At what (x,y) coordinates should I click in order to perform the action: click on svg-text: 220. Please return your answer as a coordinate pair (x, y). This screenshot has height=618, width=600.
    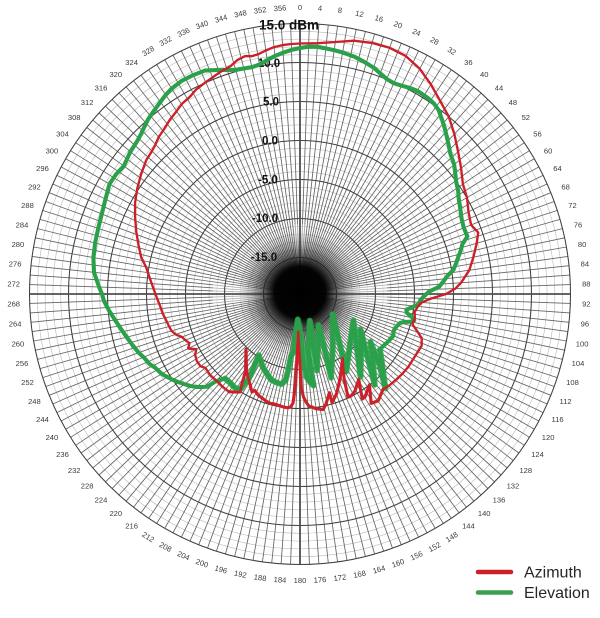
    Looking at the image, I should click on (115, 513).